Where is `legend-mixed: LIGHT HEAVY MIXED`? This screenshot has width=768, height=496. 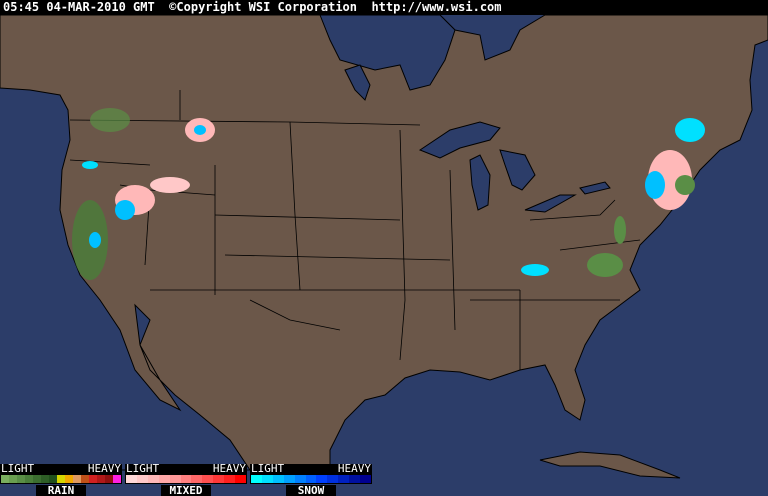
legend-mixed: LIGHT HEAVY MIXED is located at coordinates (186, 479).